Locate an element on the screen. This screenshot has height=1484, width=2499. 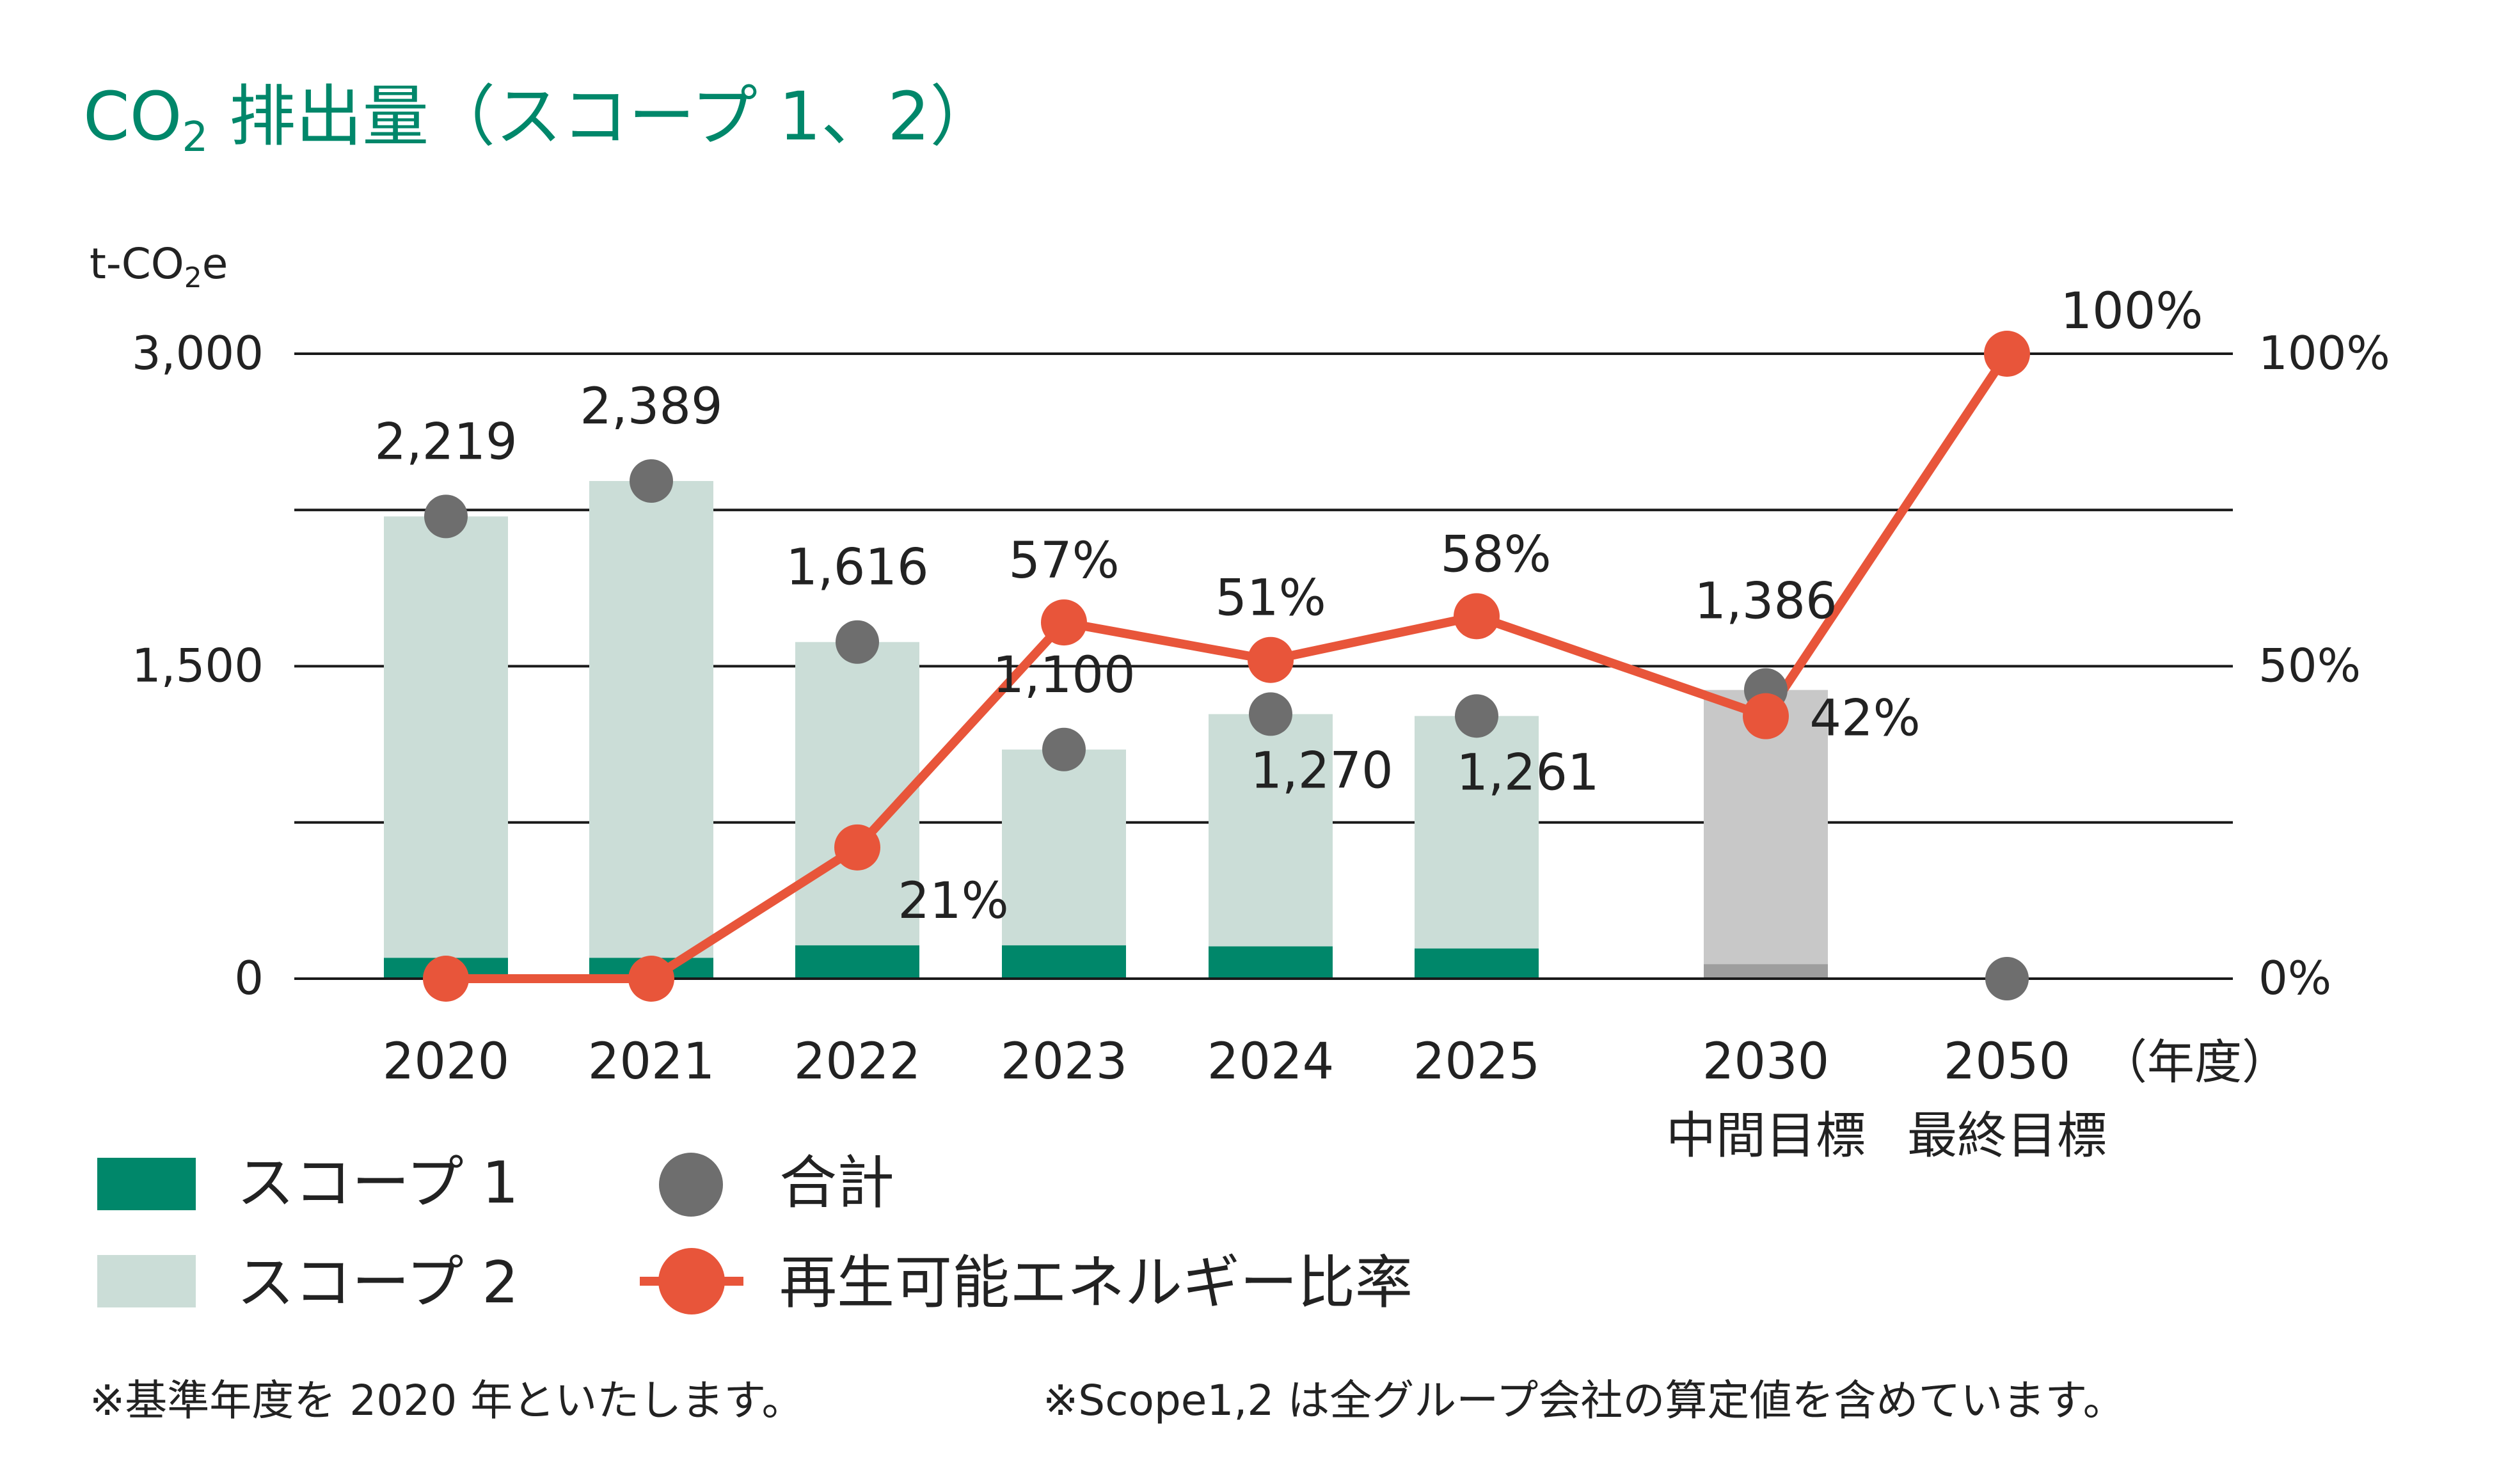
title-rest: 排出量（スコープ 1、2） is located at coordinates (602, 116).